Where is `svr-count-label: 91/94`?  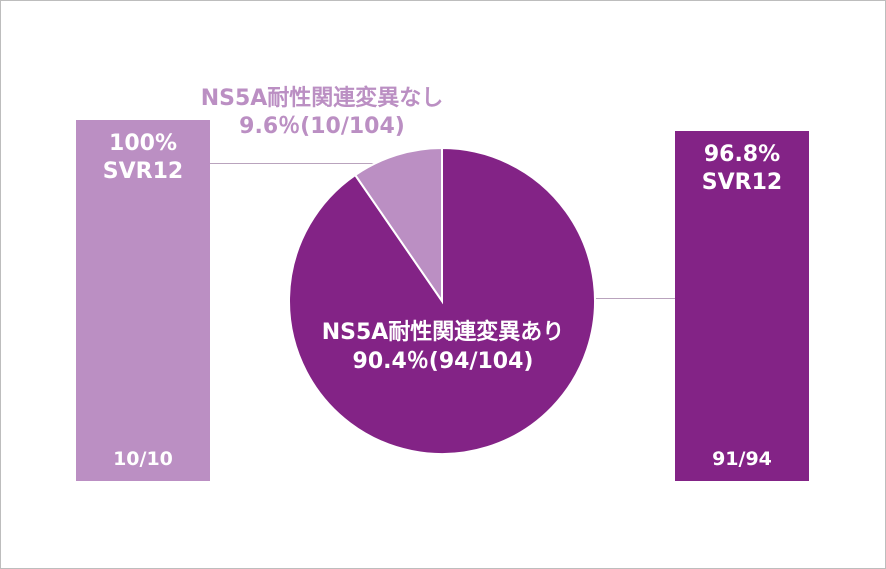 svr-count-label: 91/94 is located at coordinates (742, 459).